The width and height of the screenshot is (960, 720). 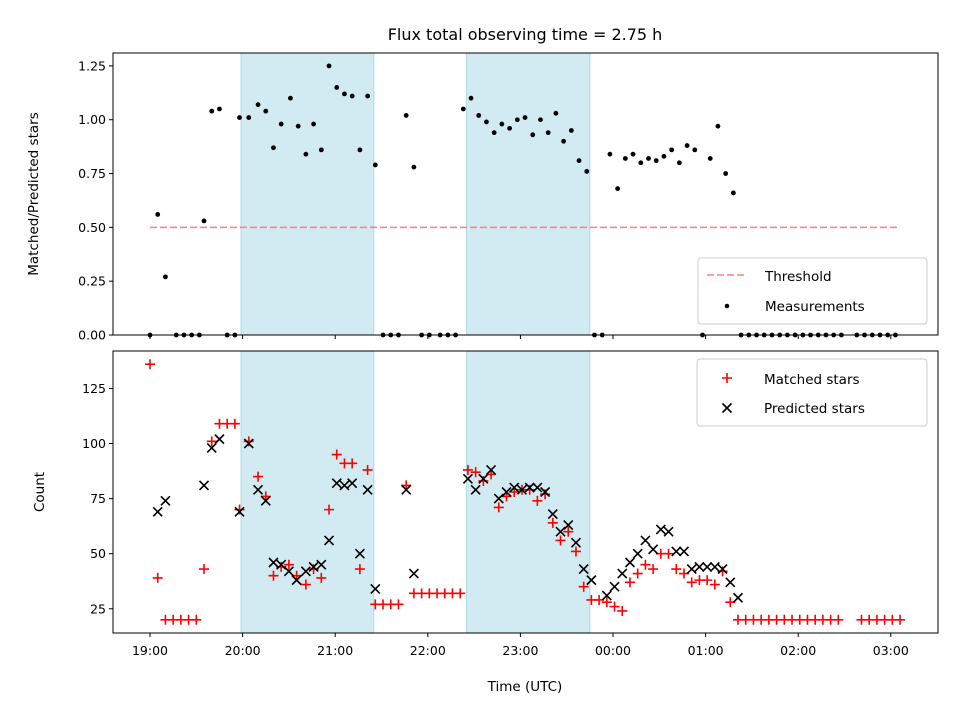 What do you see at coordinates (814, 409) in the screenshot?
I see `legend-predicted-label: Predicted stars` at bounding box center [814, 409].